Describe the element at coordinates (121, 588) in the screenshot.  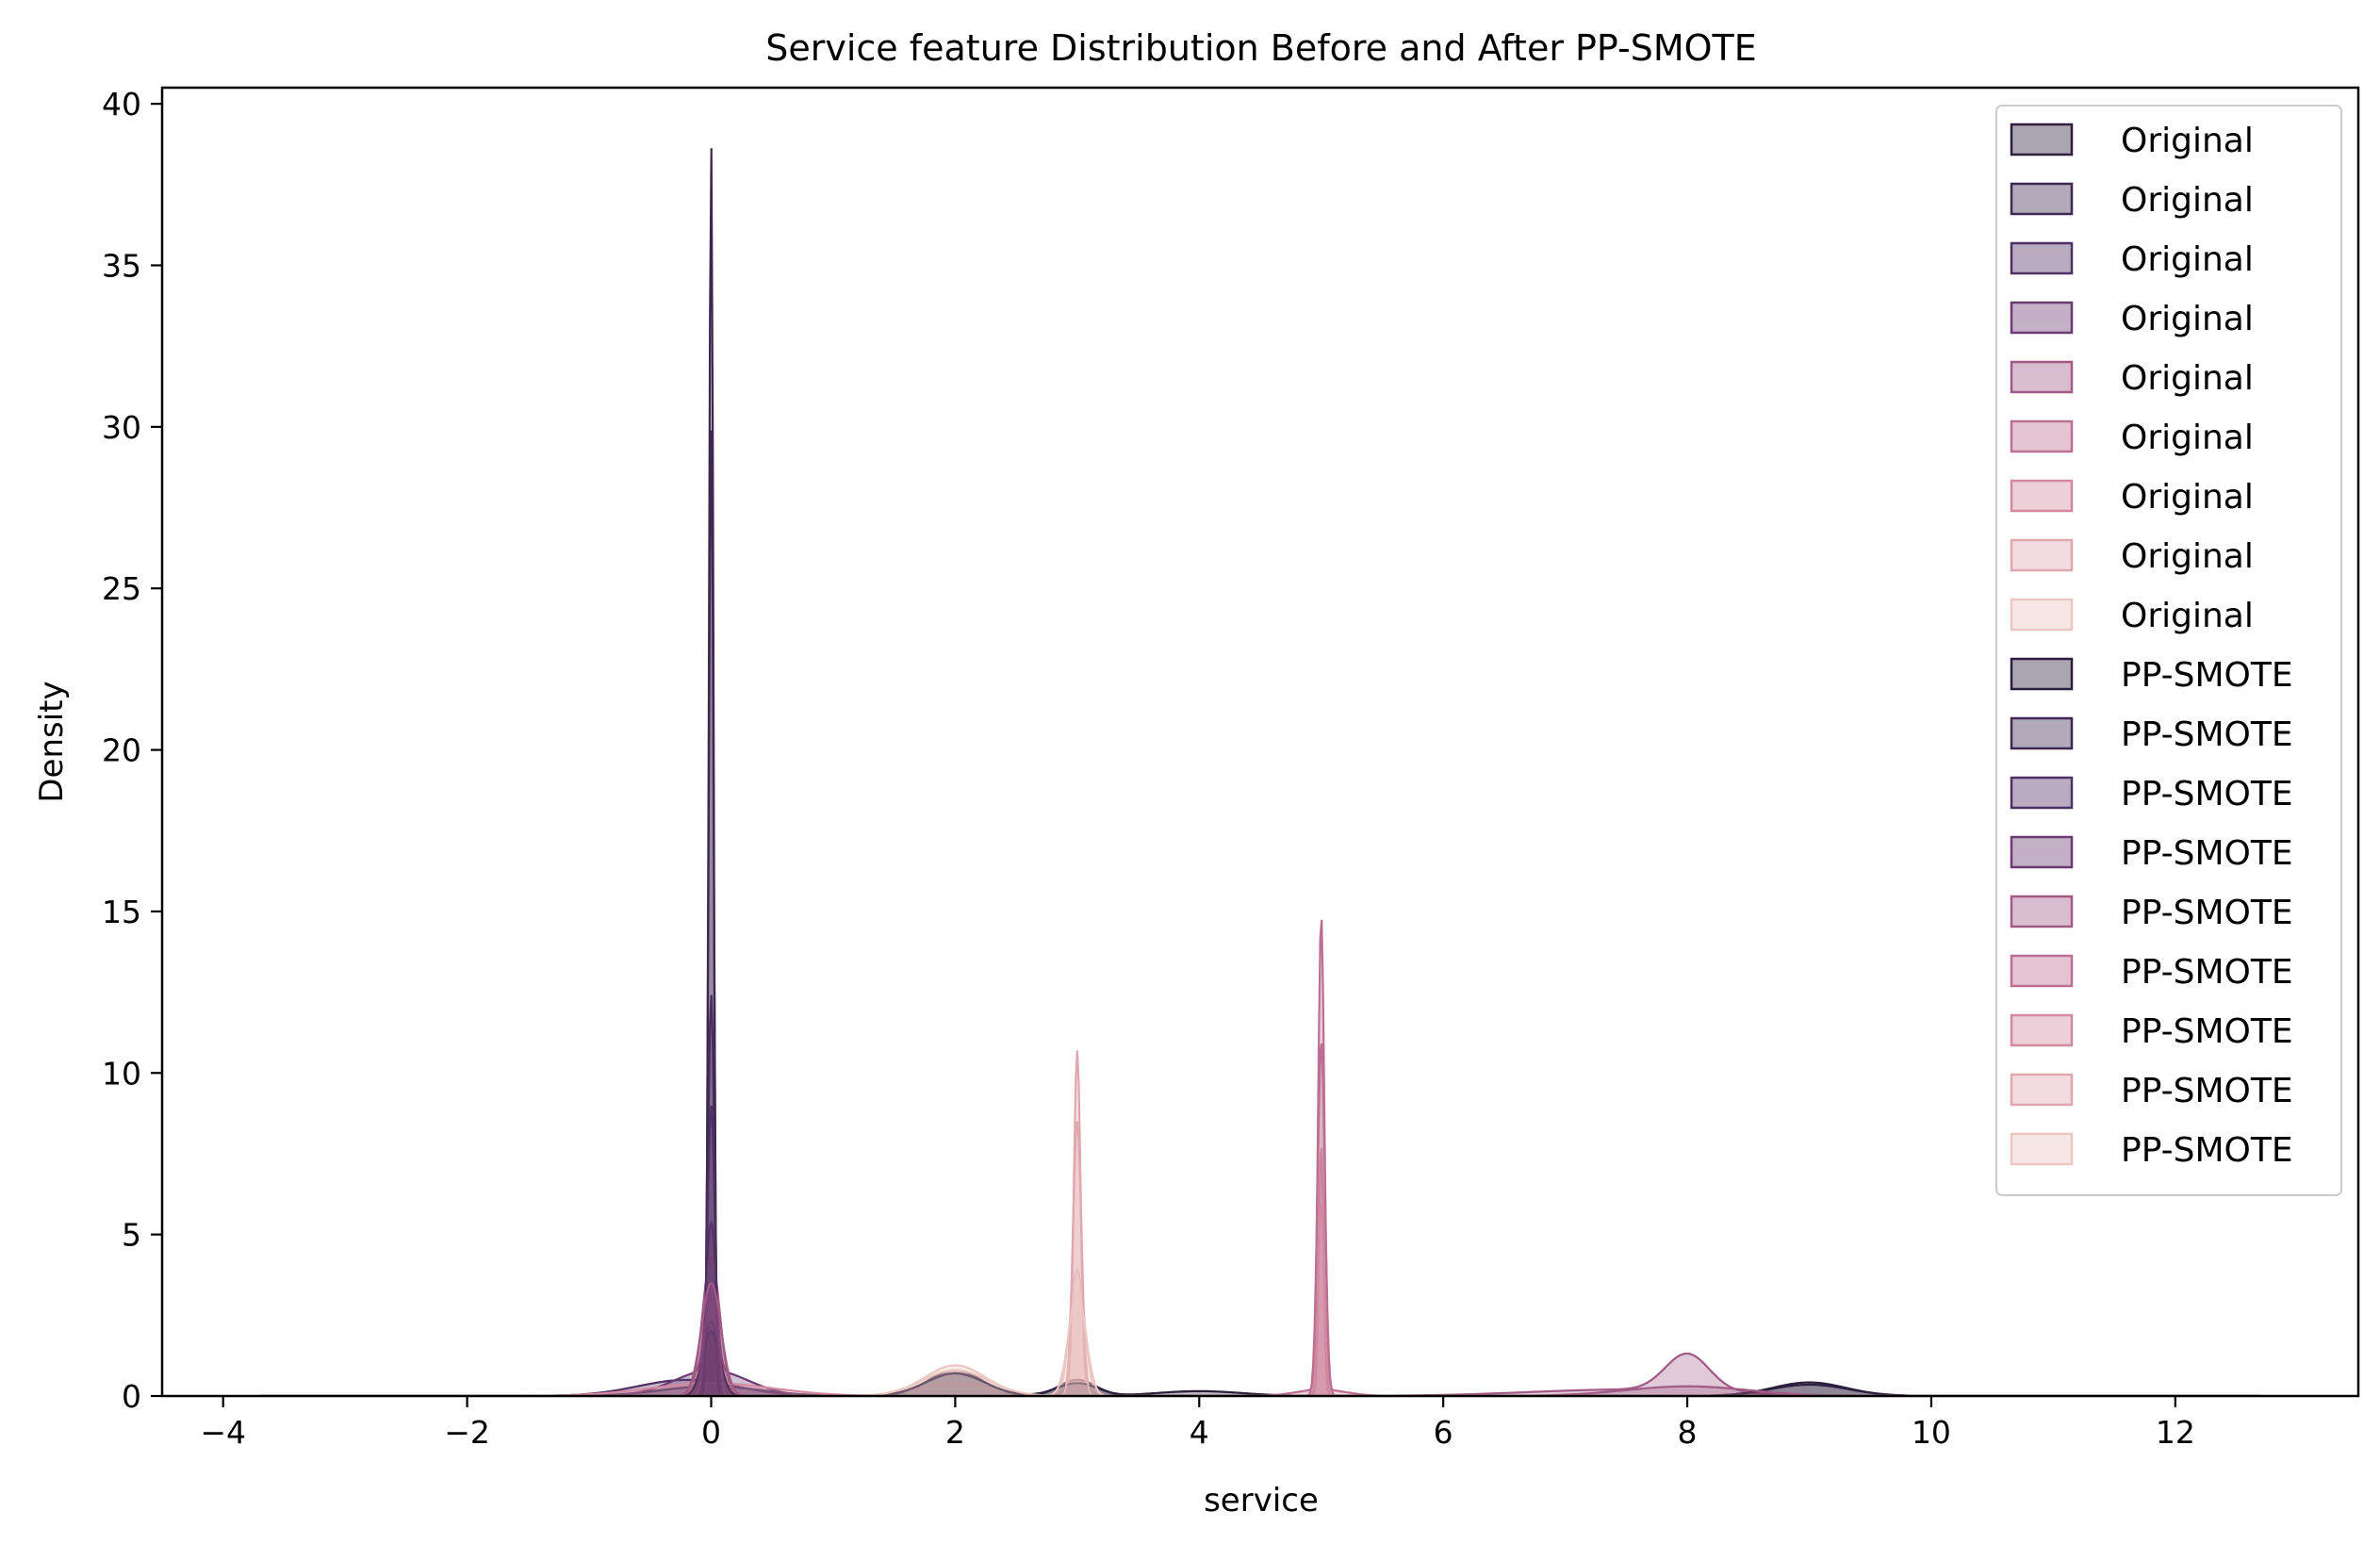
I see `y-tick-label: 25` at that location.